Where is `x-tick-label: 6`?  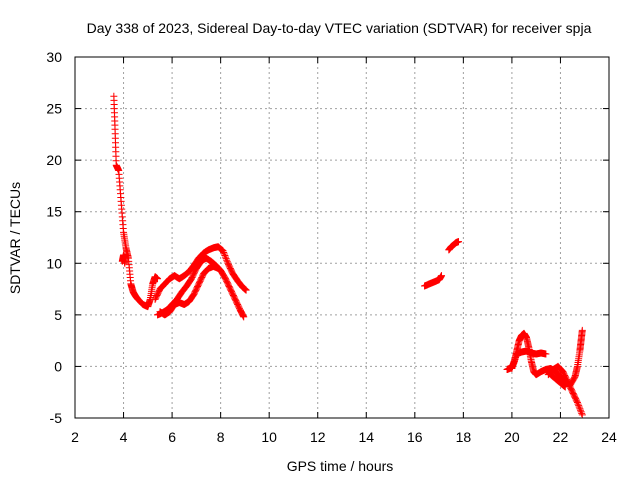
x-tick-label: 6 is located at coordinates (172, 437).